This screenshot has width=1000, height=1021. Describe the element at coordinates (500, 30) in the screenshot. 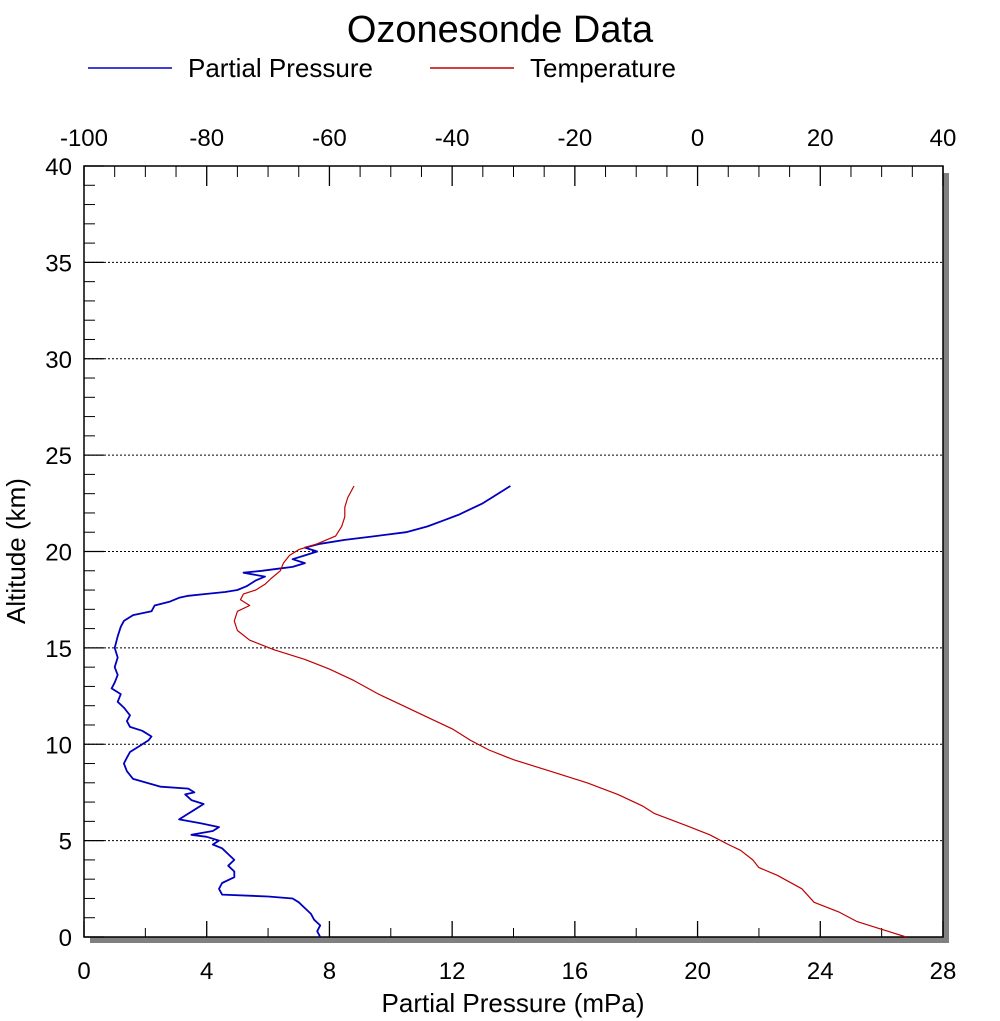

I see `chart-title: Ozonesonde Data` at that location.